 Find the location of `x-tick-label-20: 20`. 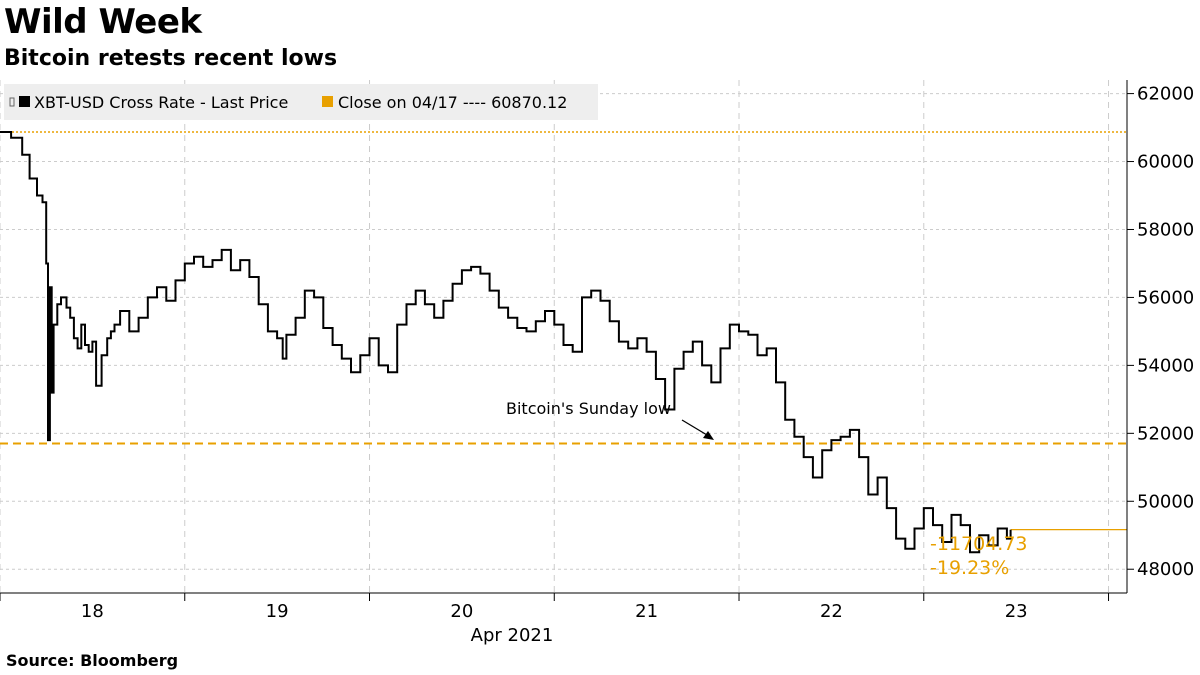

x-tick-label-20: 20 is located at coordinates (461, 611).